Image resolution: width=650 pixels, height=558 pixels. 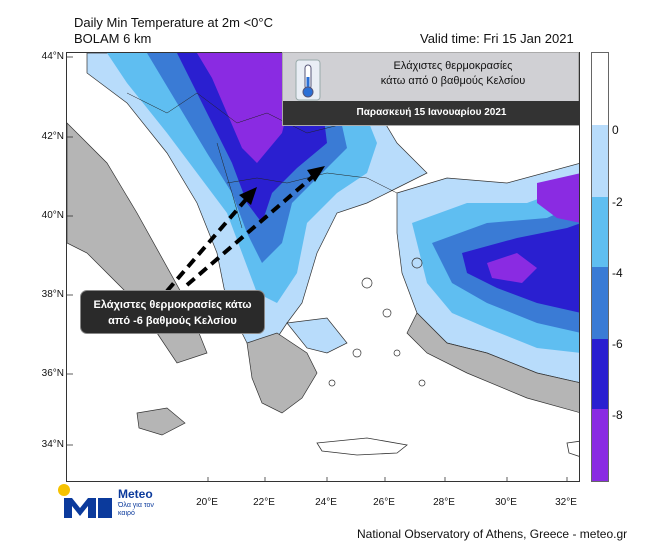 I want to click on lon-label: 20°E, so click(x=207, y=502).